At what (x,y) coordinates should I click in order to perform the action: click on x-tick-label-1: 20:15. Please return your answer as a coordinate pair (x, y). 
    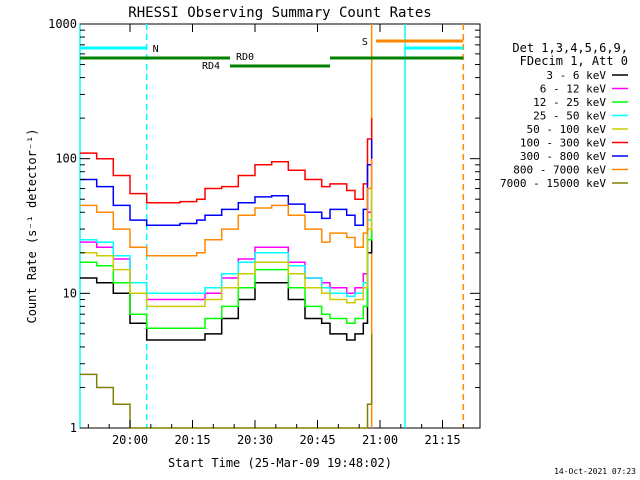
    Looking at the image, I should click on (192, 440).